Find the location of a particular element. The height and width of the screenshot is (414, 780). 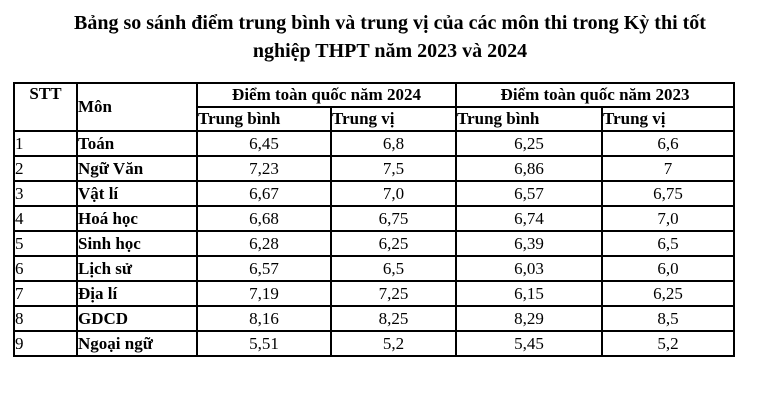

cell-subject: Toán is located at coordinates (137, 143).